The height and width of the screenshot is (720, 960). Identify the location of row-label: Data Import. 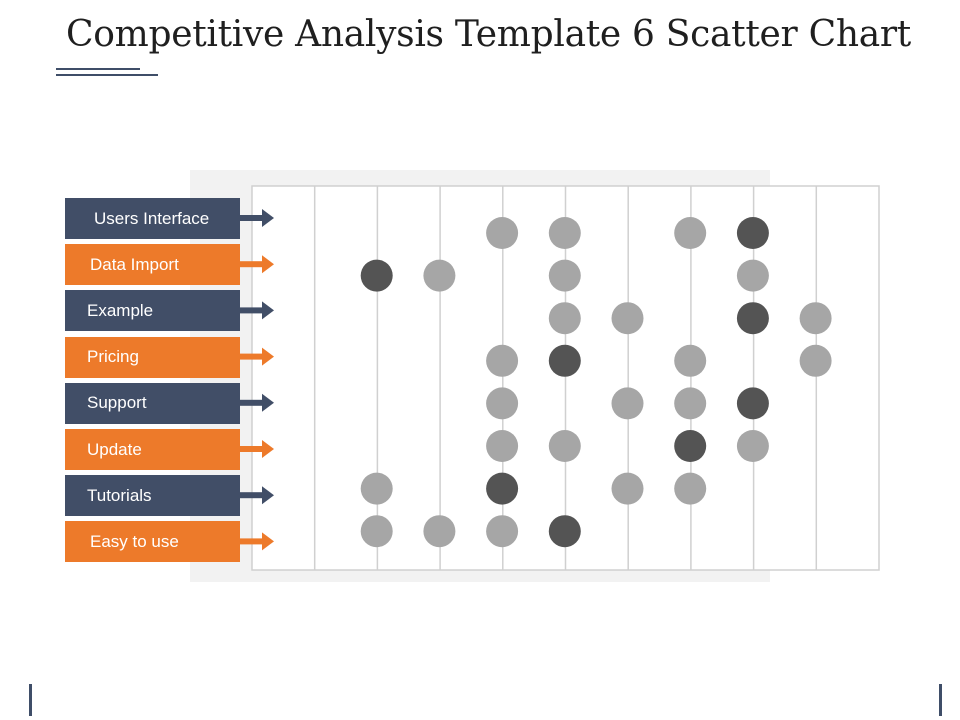
(152, 265).